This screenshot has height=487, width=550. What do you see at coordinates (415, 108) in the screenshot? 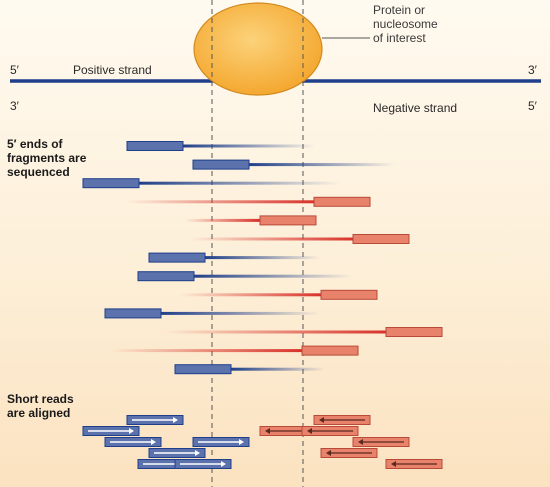
I see `negative-strand-label: Negative strand` at bounding box center [415, 108].